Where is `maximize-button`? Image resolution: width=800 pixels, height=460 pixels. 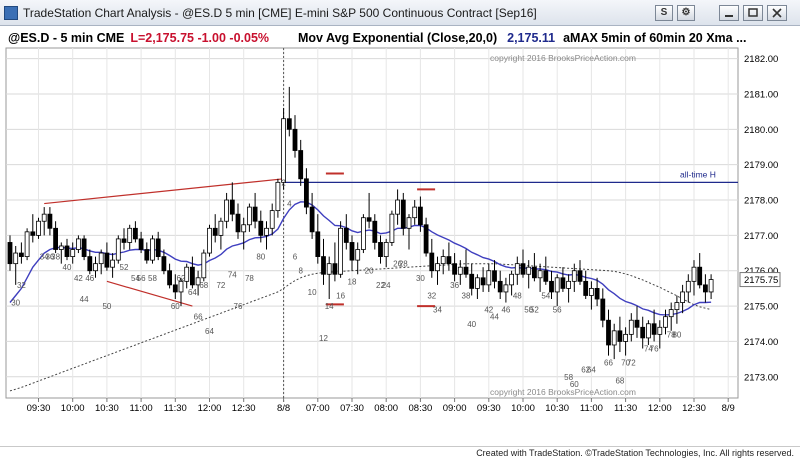 maximize-button is located at coordinates (753, 13).